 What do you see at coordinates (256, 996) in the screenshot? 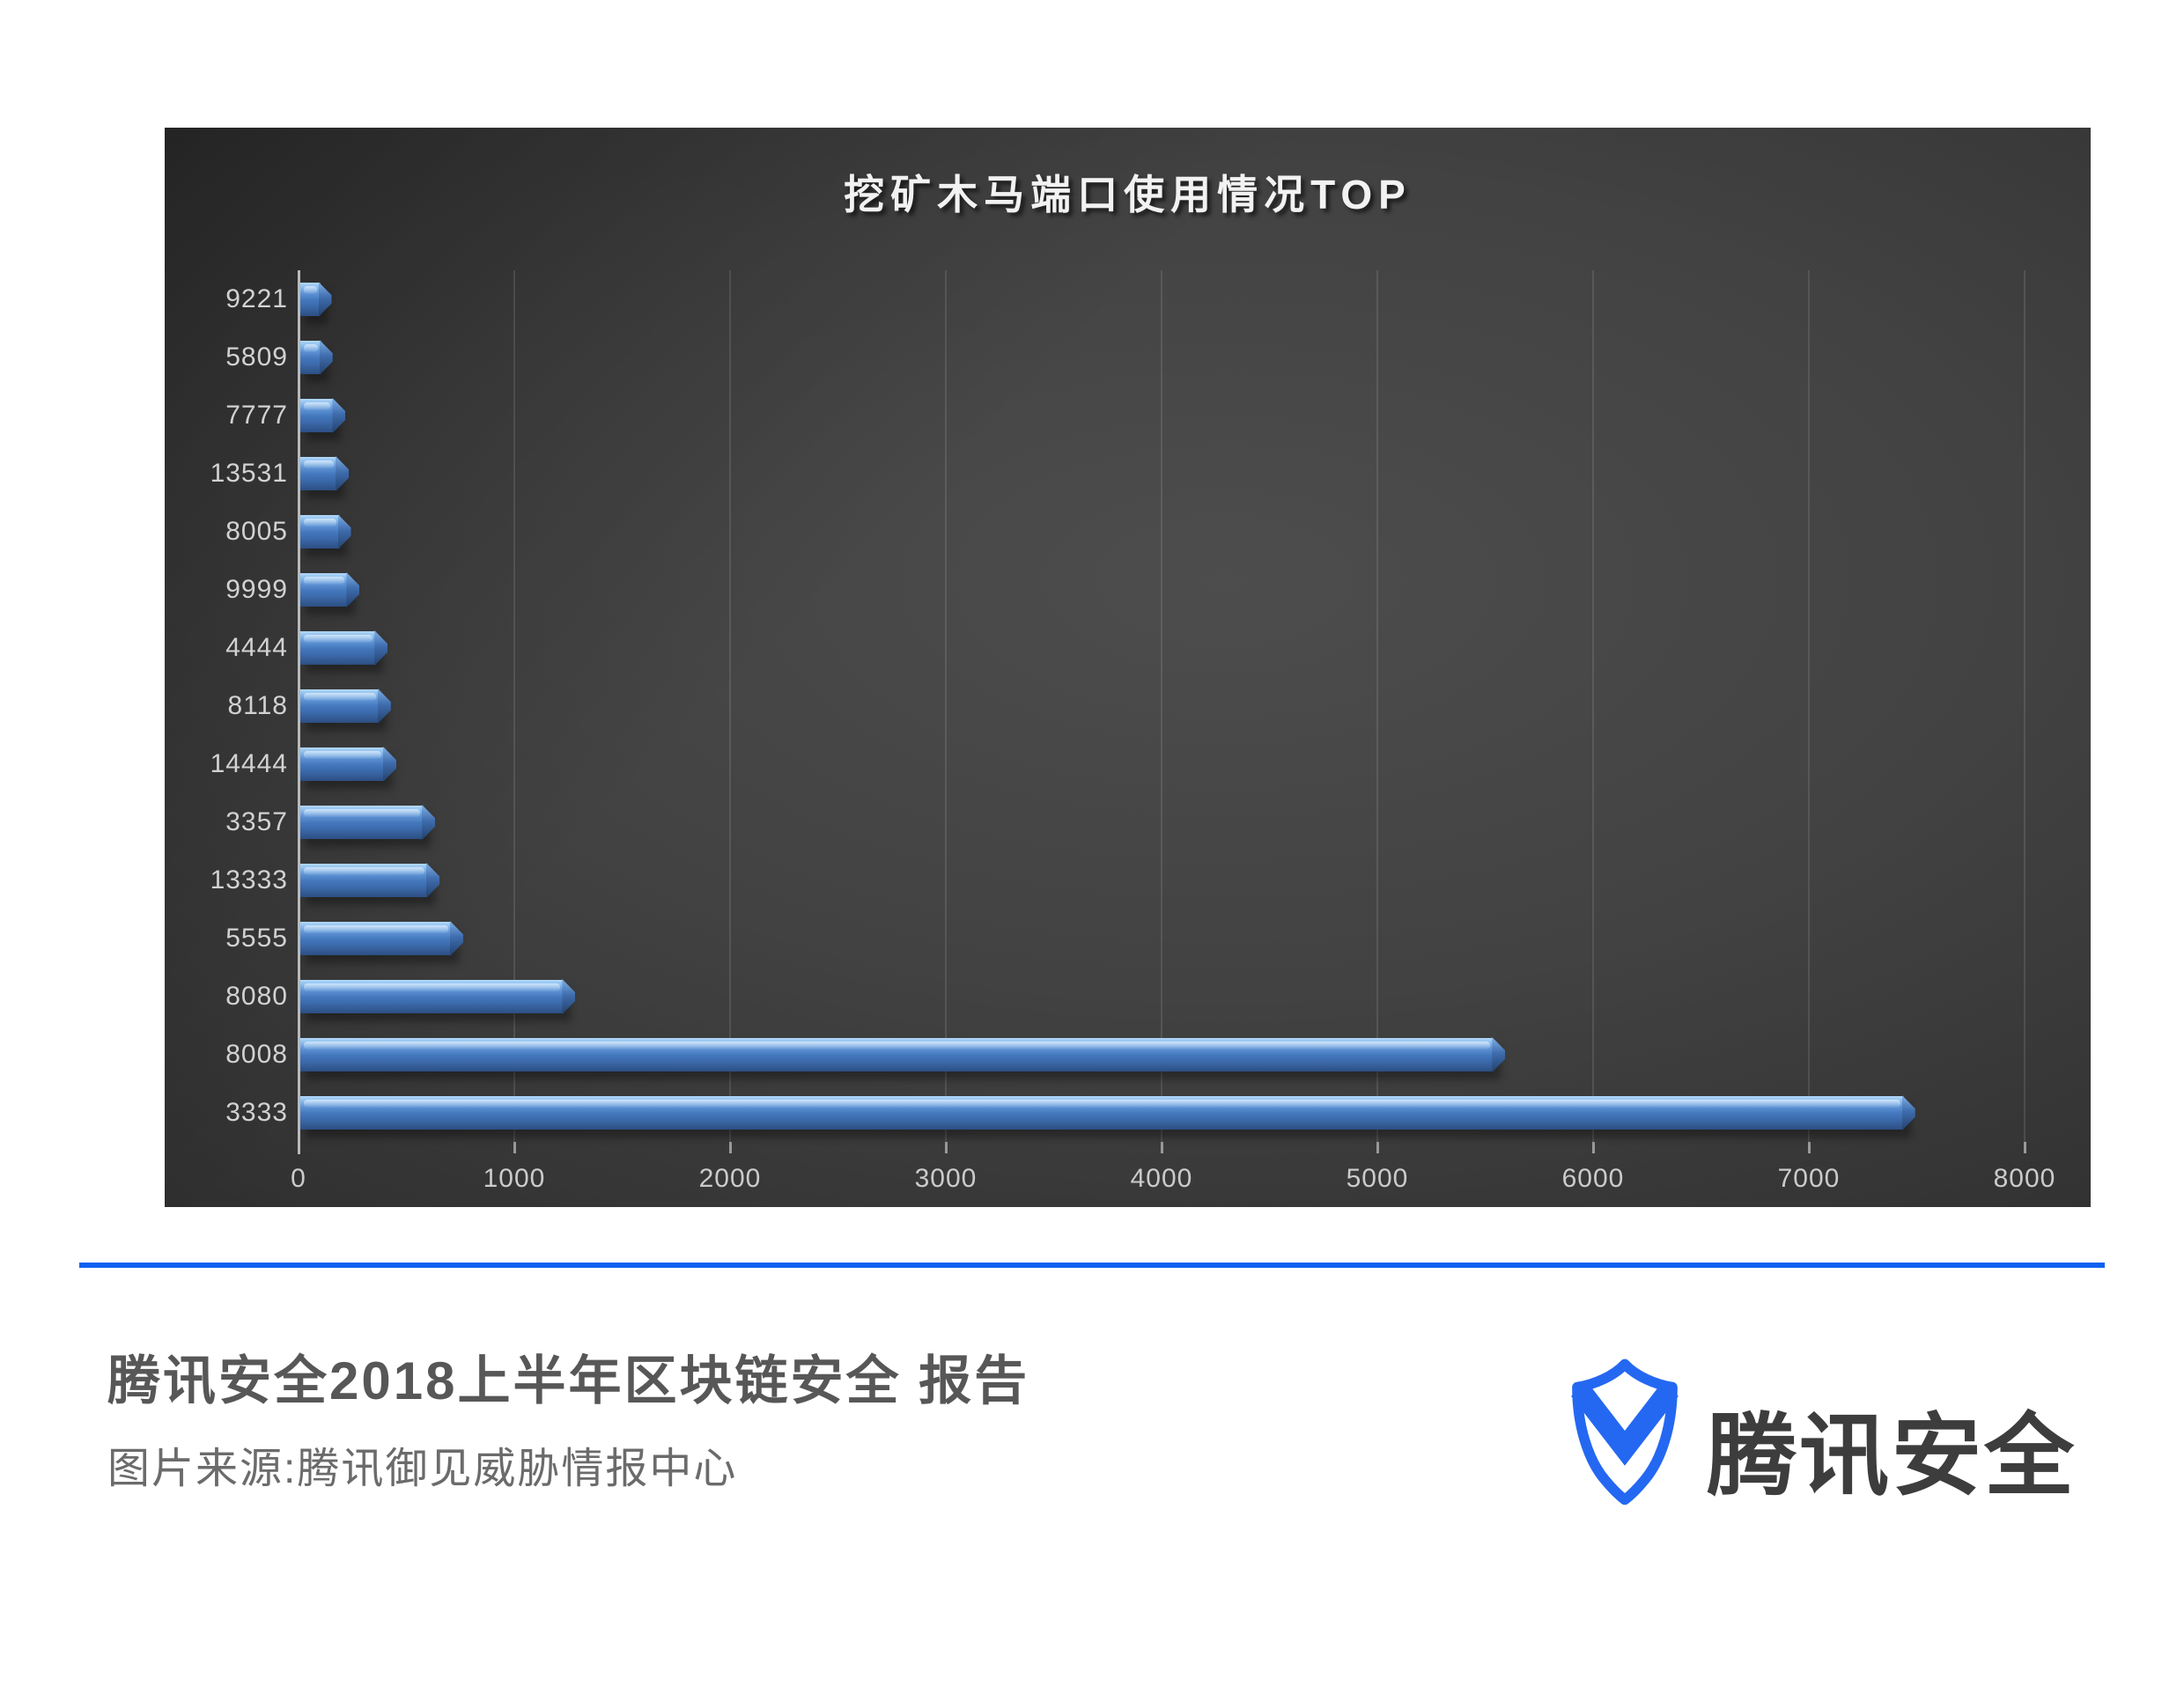
I see `category-label: 8080` at bounding box center [256, 996].